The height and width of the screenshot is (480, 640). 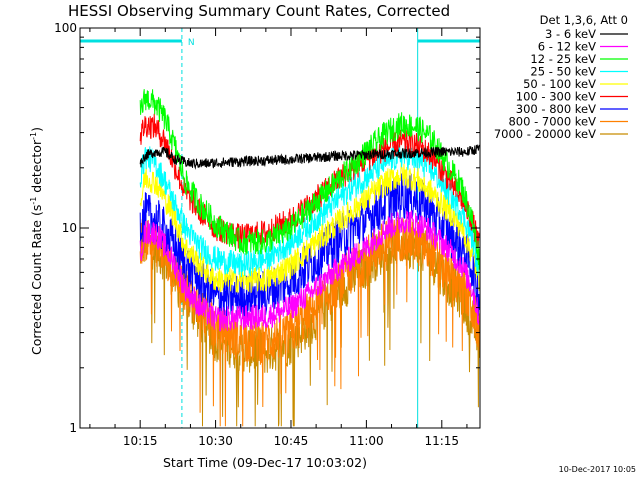 I want to click on y-axis-label: Corrected Count Rate (s-1 detector-1), so click(x=36, y=241).